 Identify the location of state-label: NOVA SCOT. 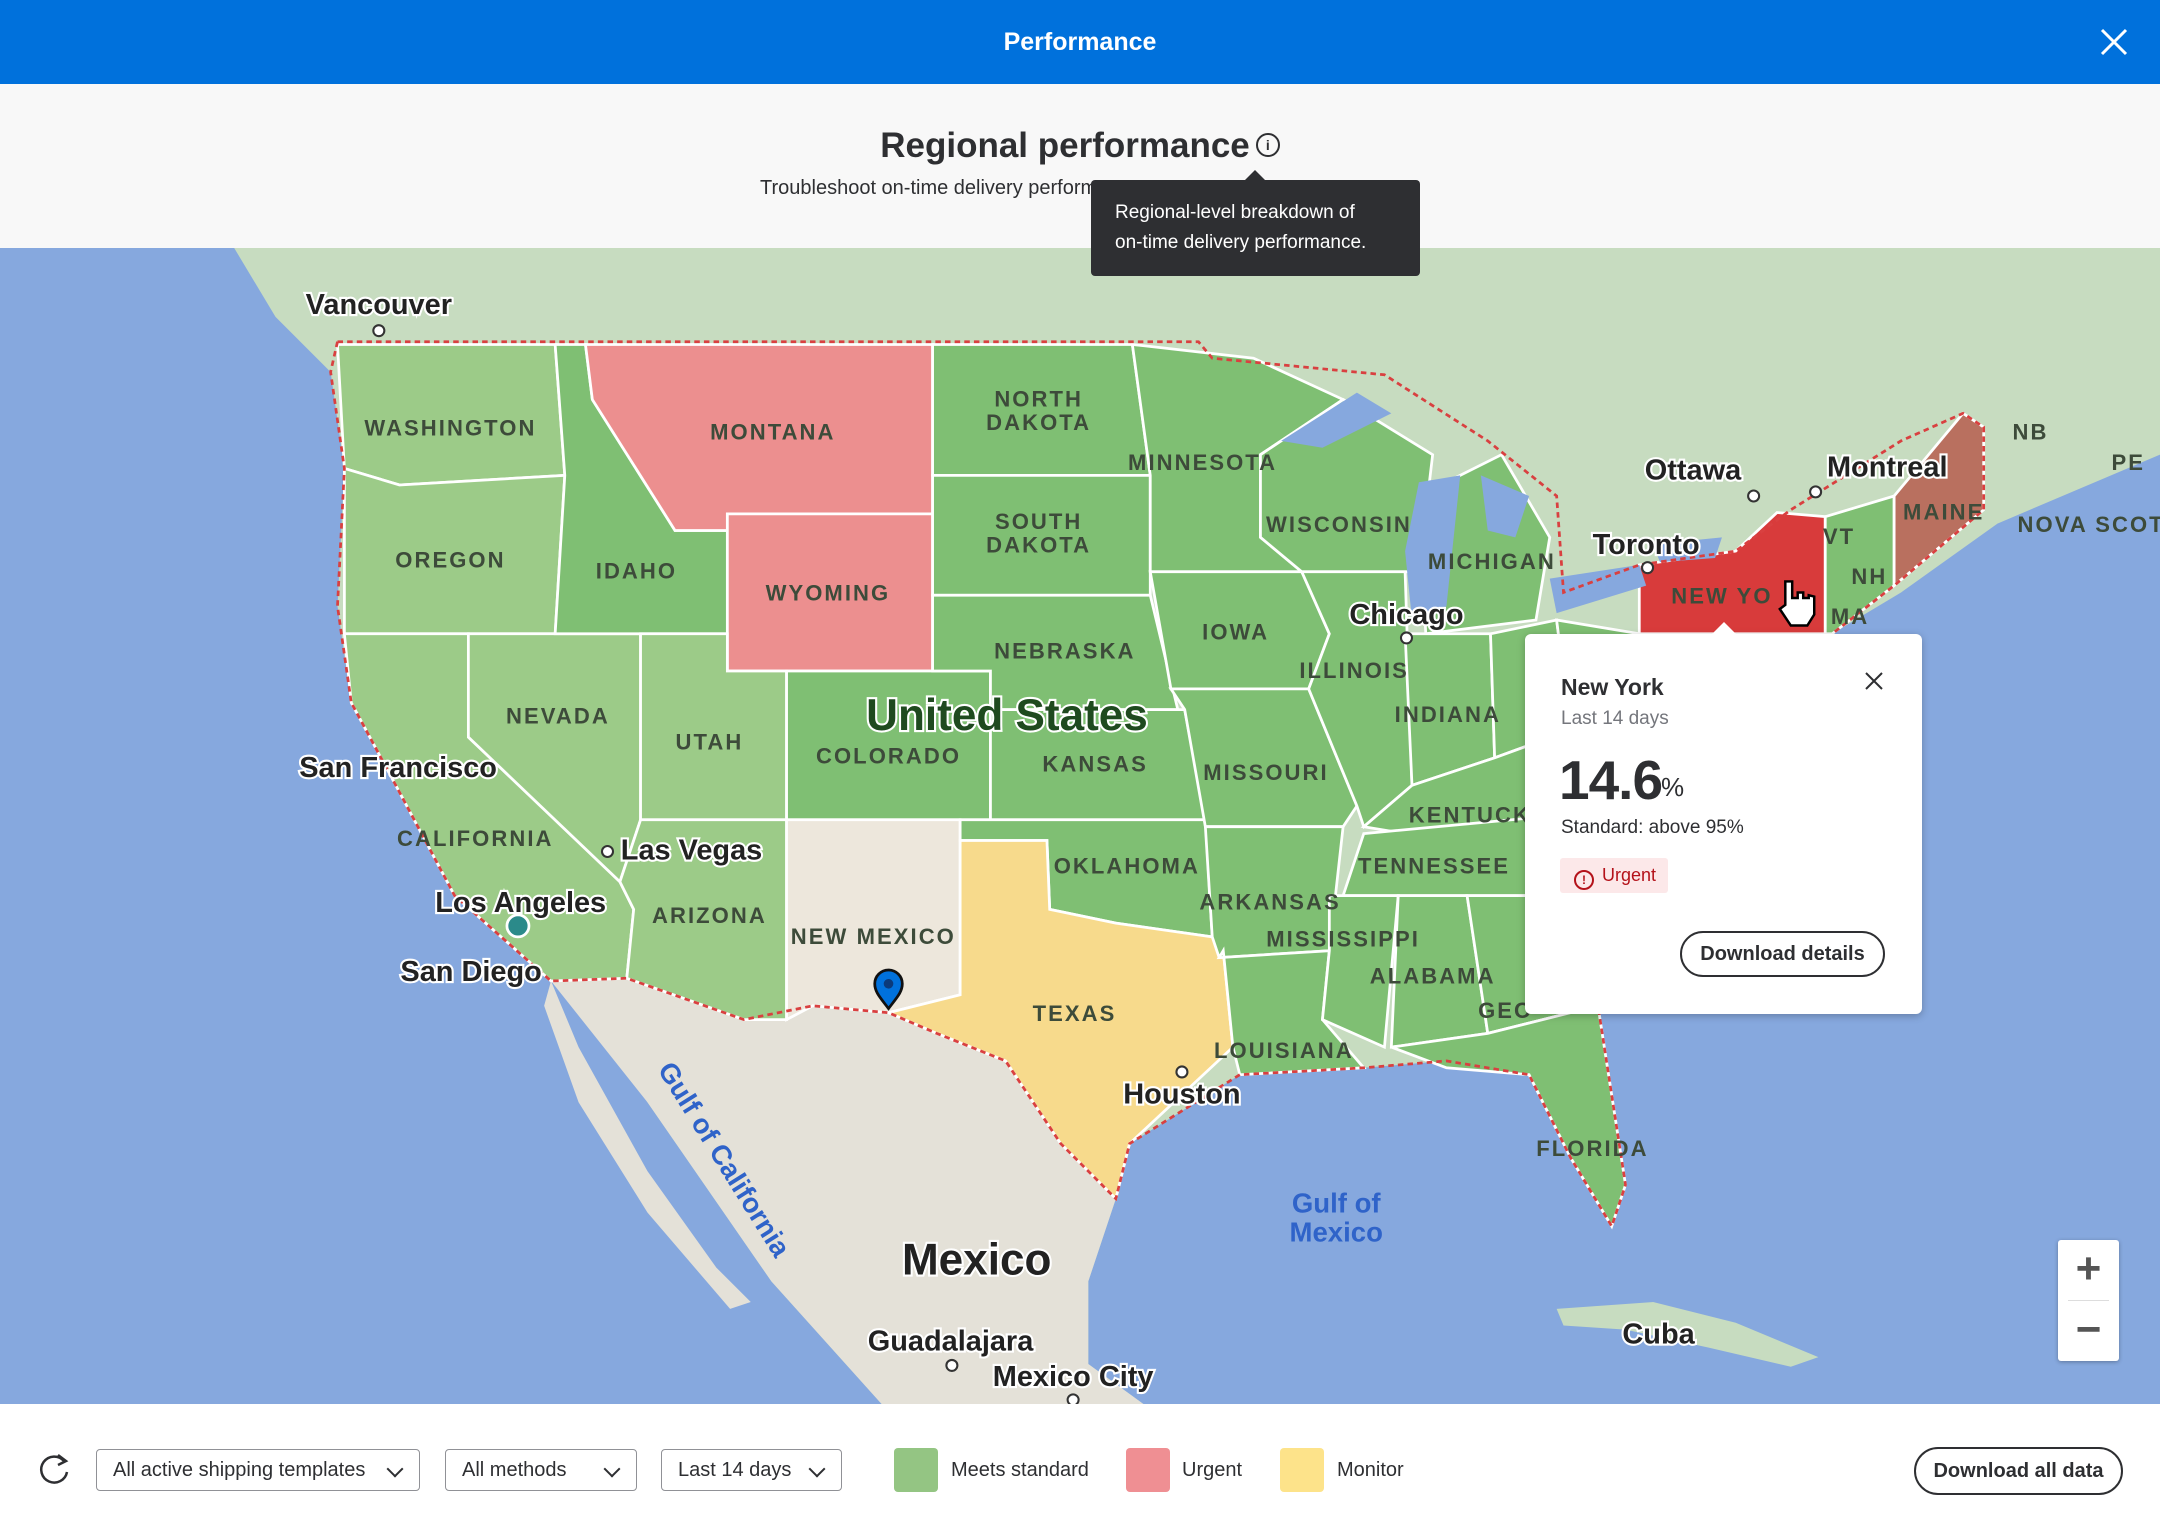
(2089, 524).